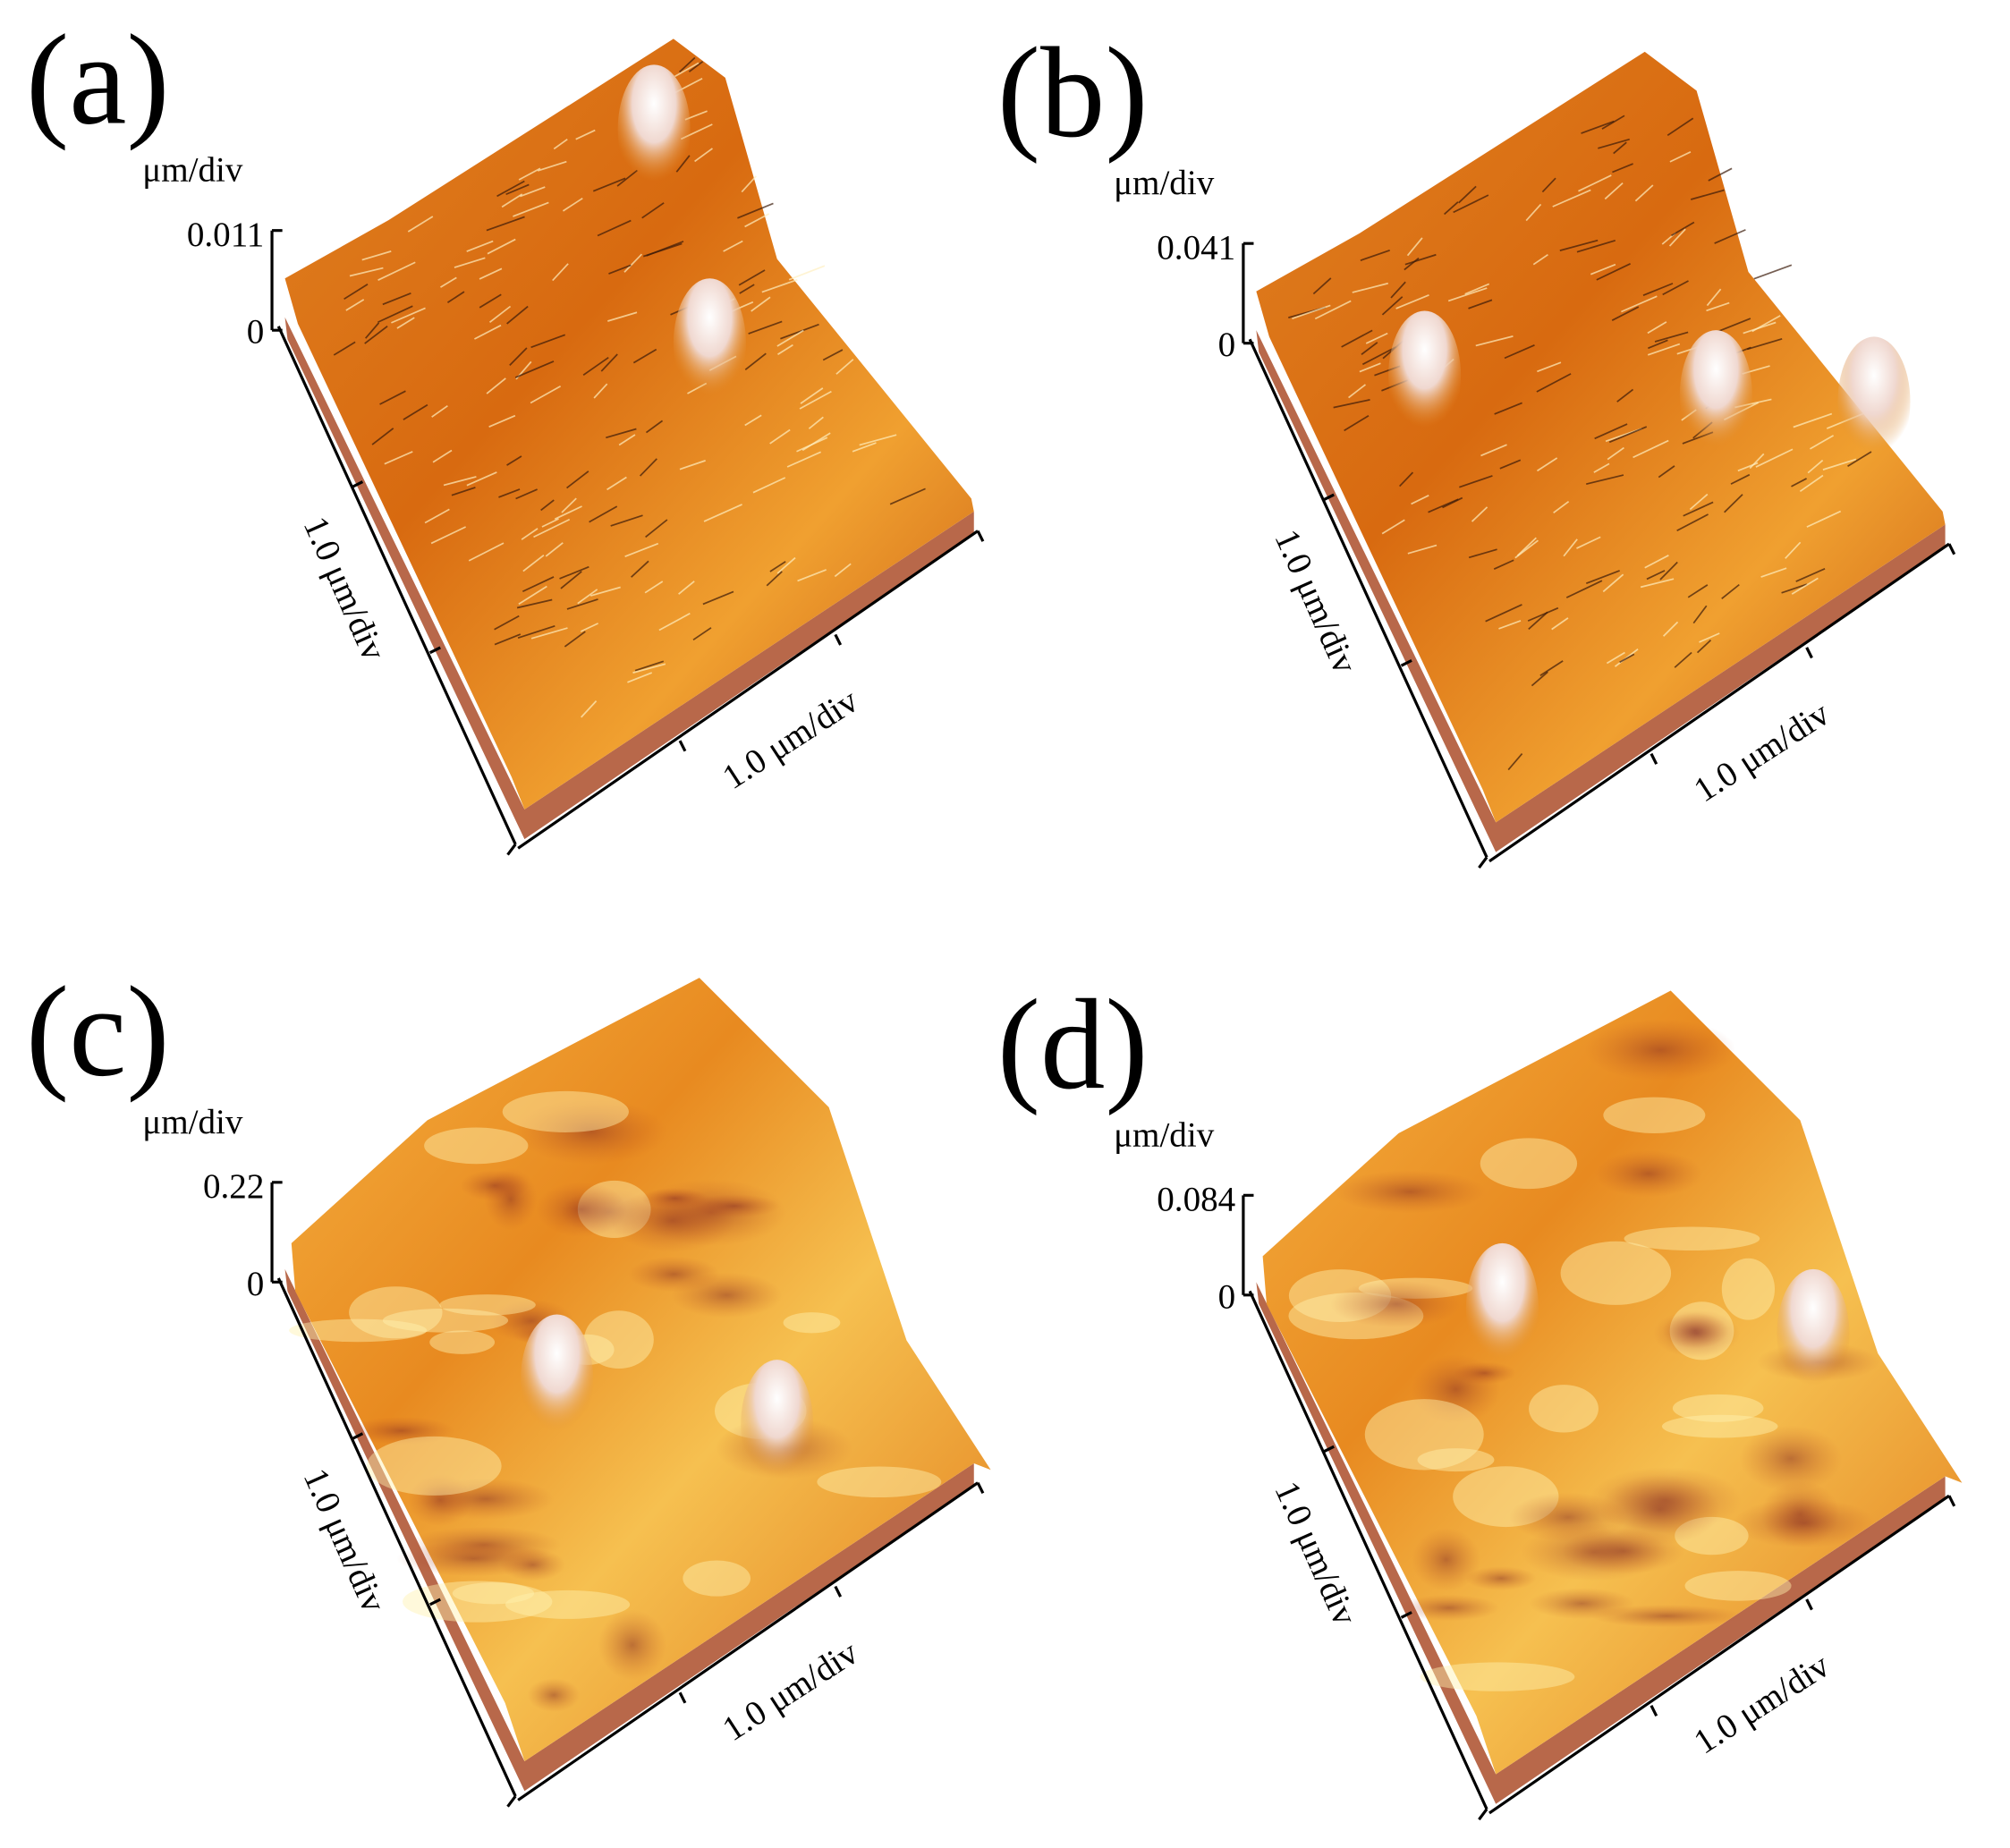 The height and width of the screenshot is (1848, 2010). What do you see at coordinates (629, 424) in the screenshot?
I see `surface` at bounding box center [629, 424].